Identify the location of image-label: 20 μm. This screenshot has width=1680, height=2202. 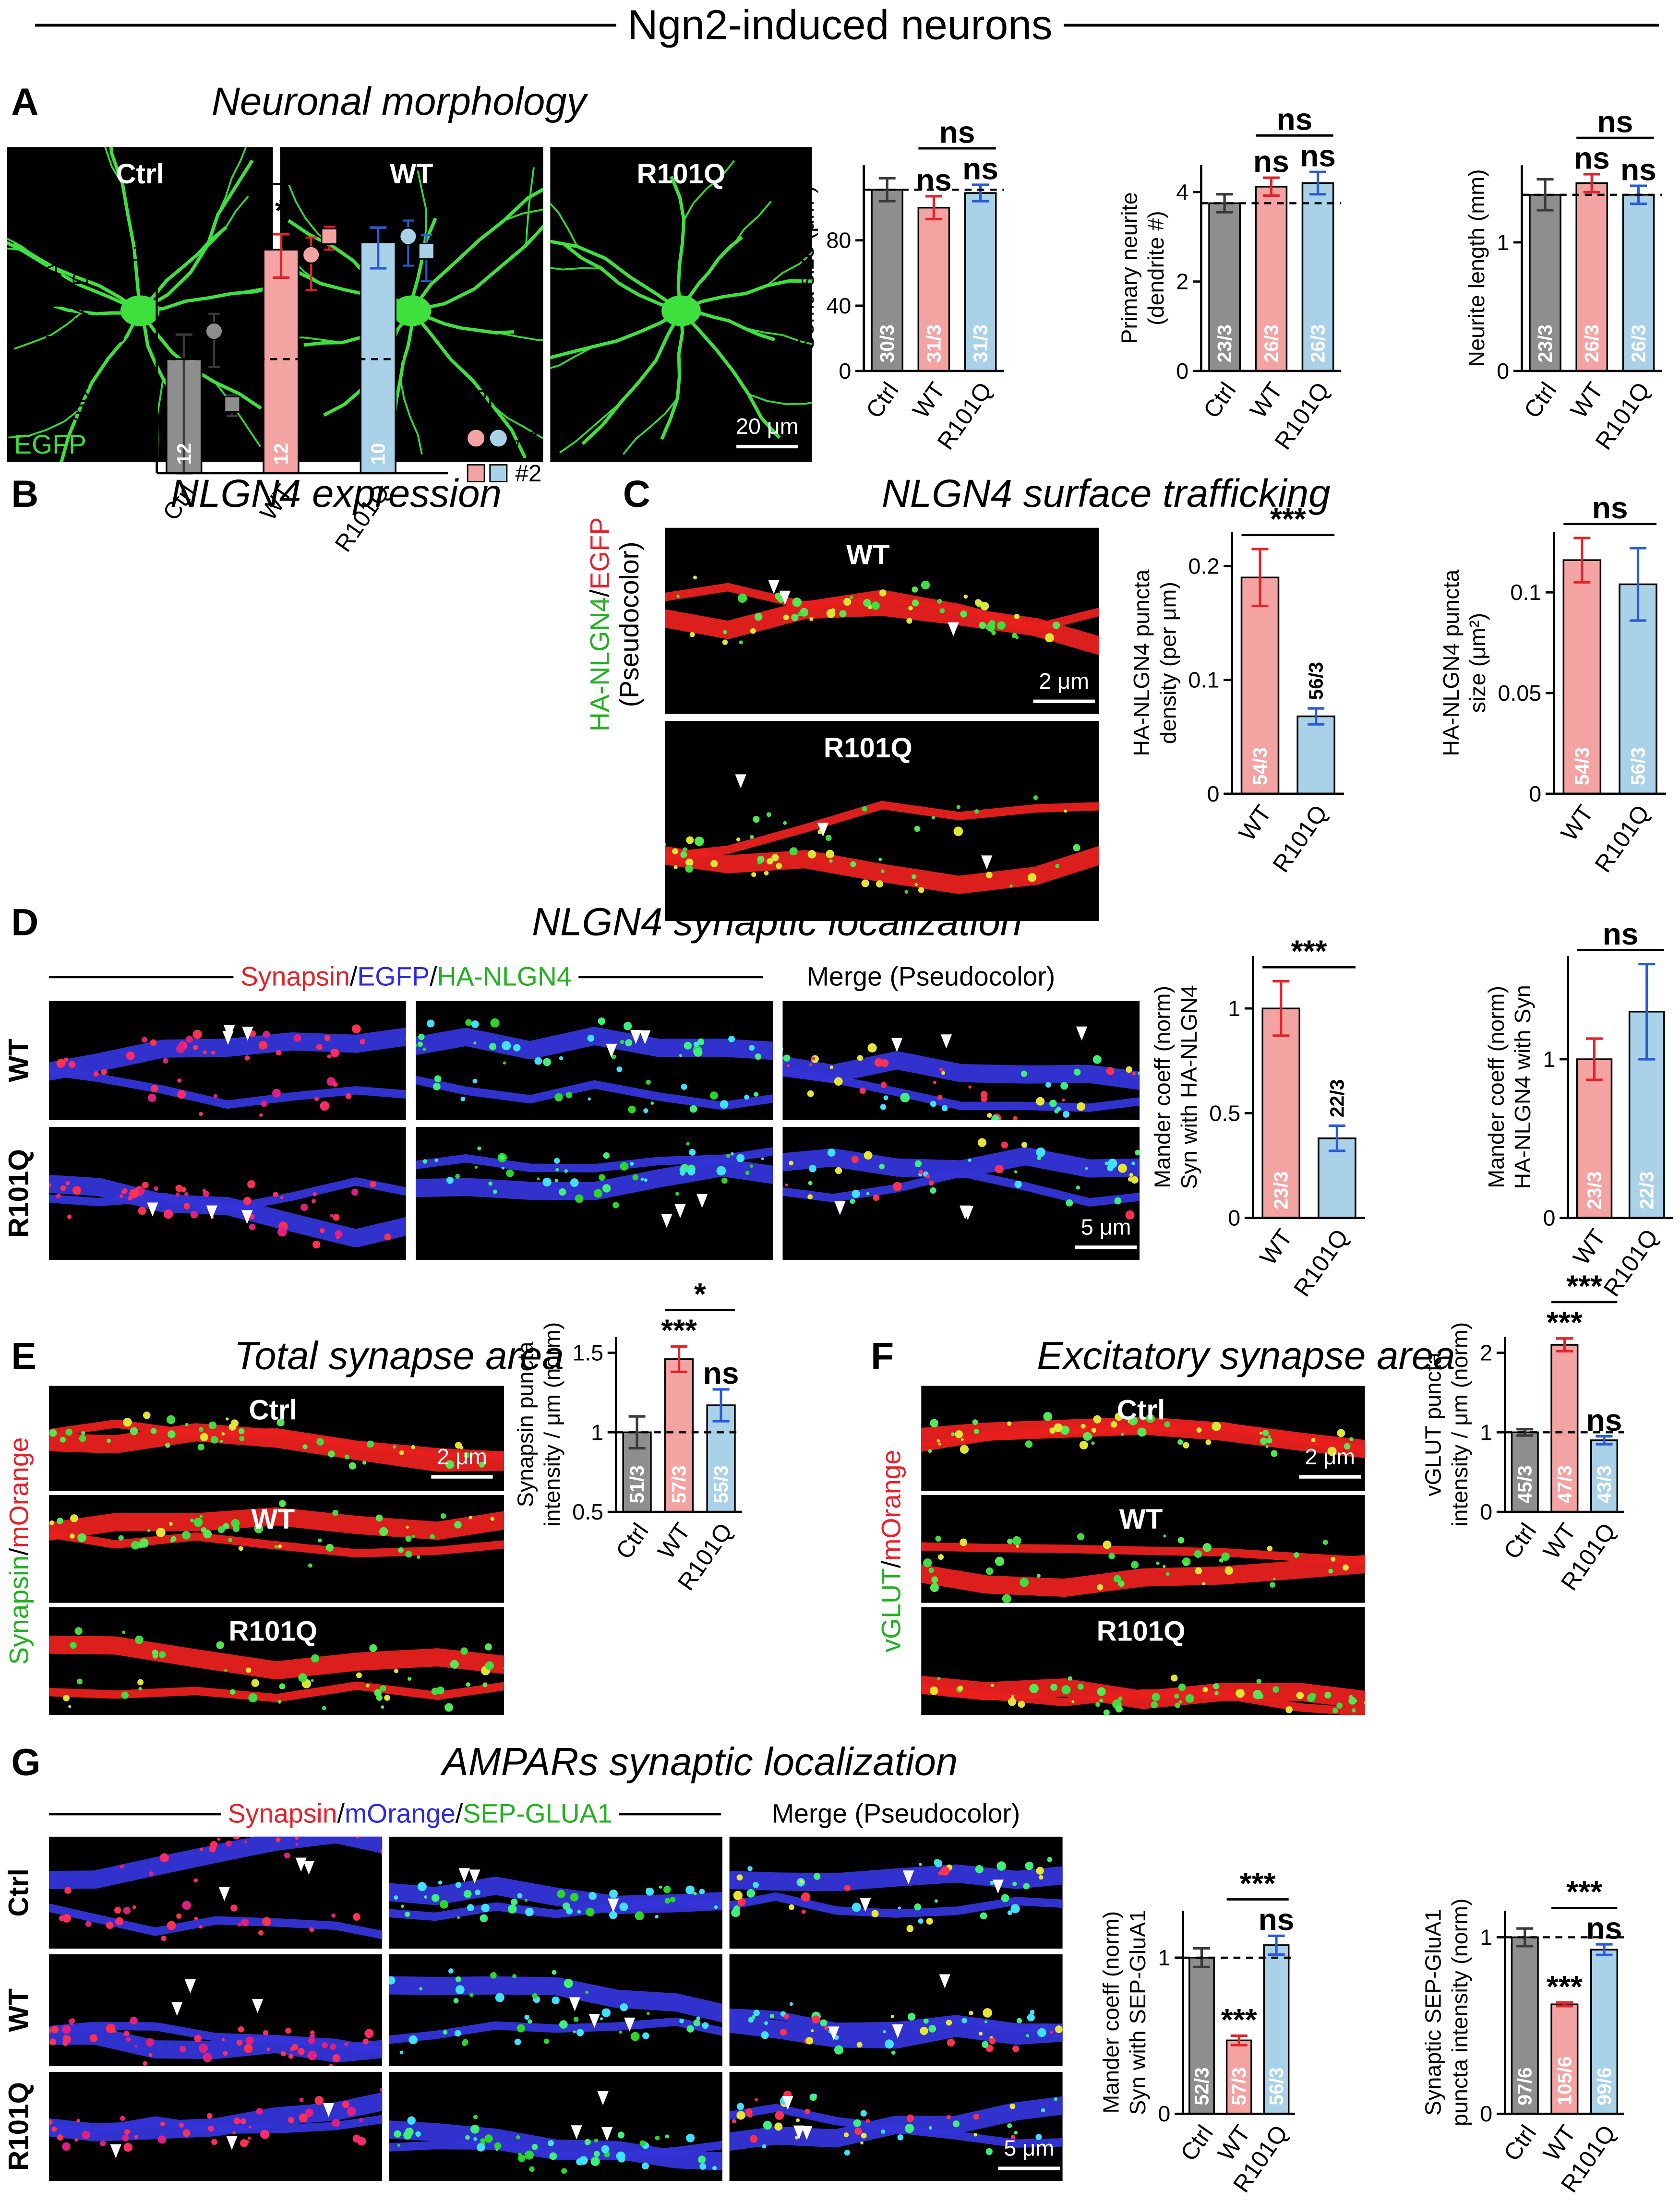
(767, 426).